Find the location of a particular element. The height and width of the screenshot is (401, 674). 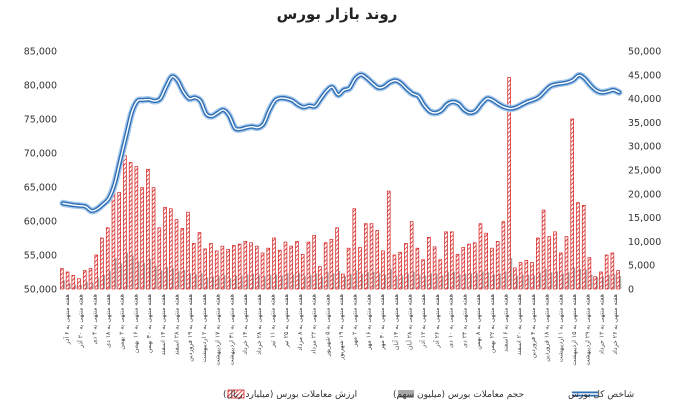

left-axis-tick: 70,000 is located at coordinates (40, 154).